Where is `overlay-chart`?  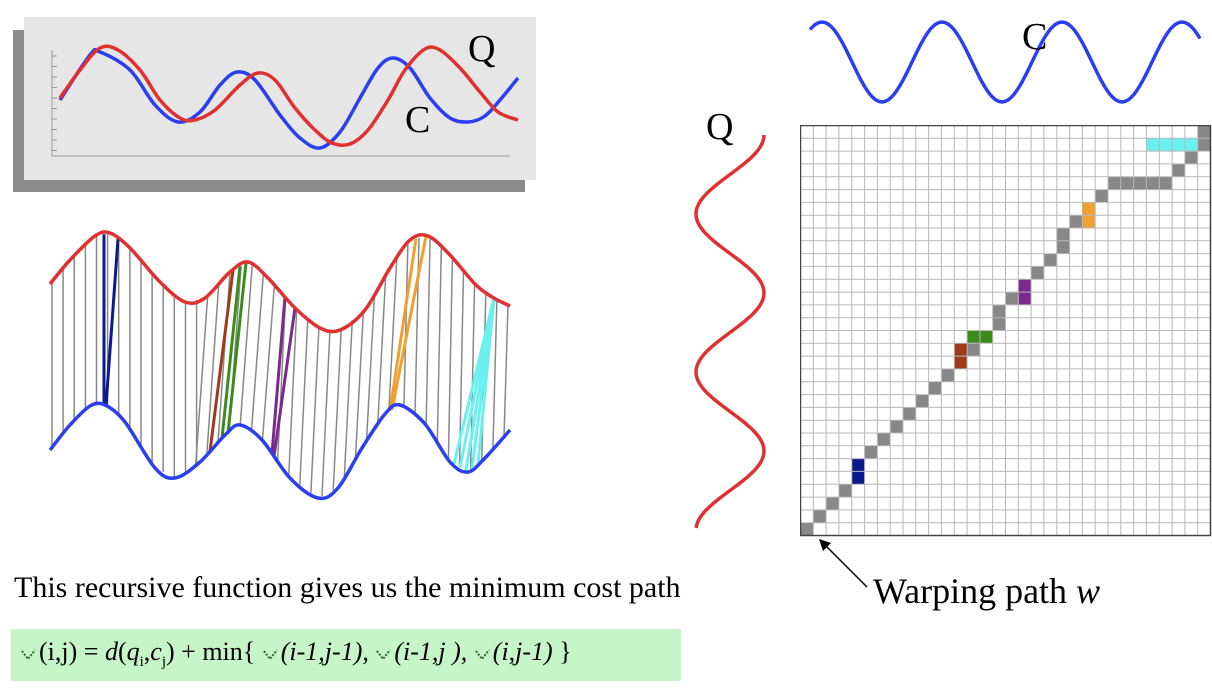
overlay-chart is located at coordinates (274, 104).